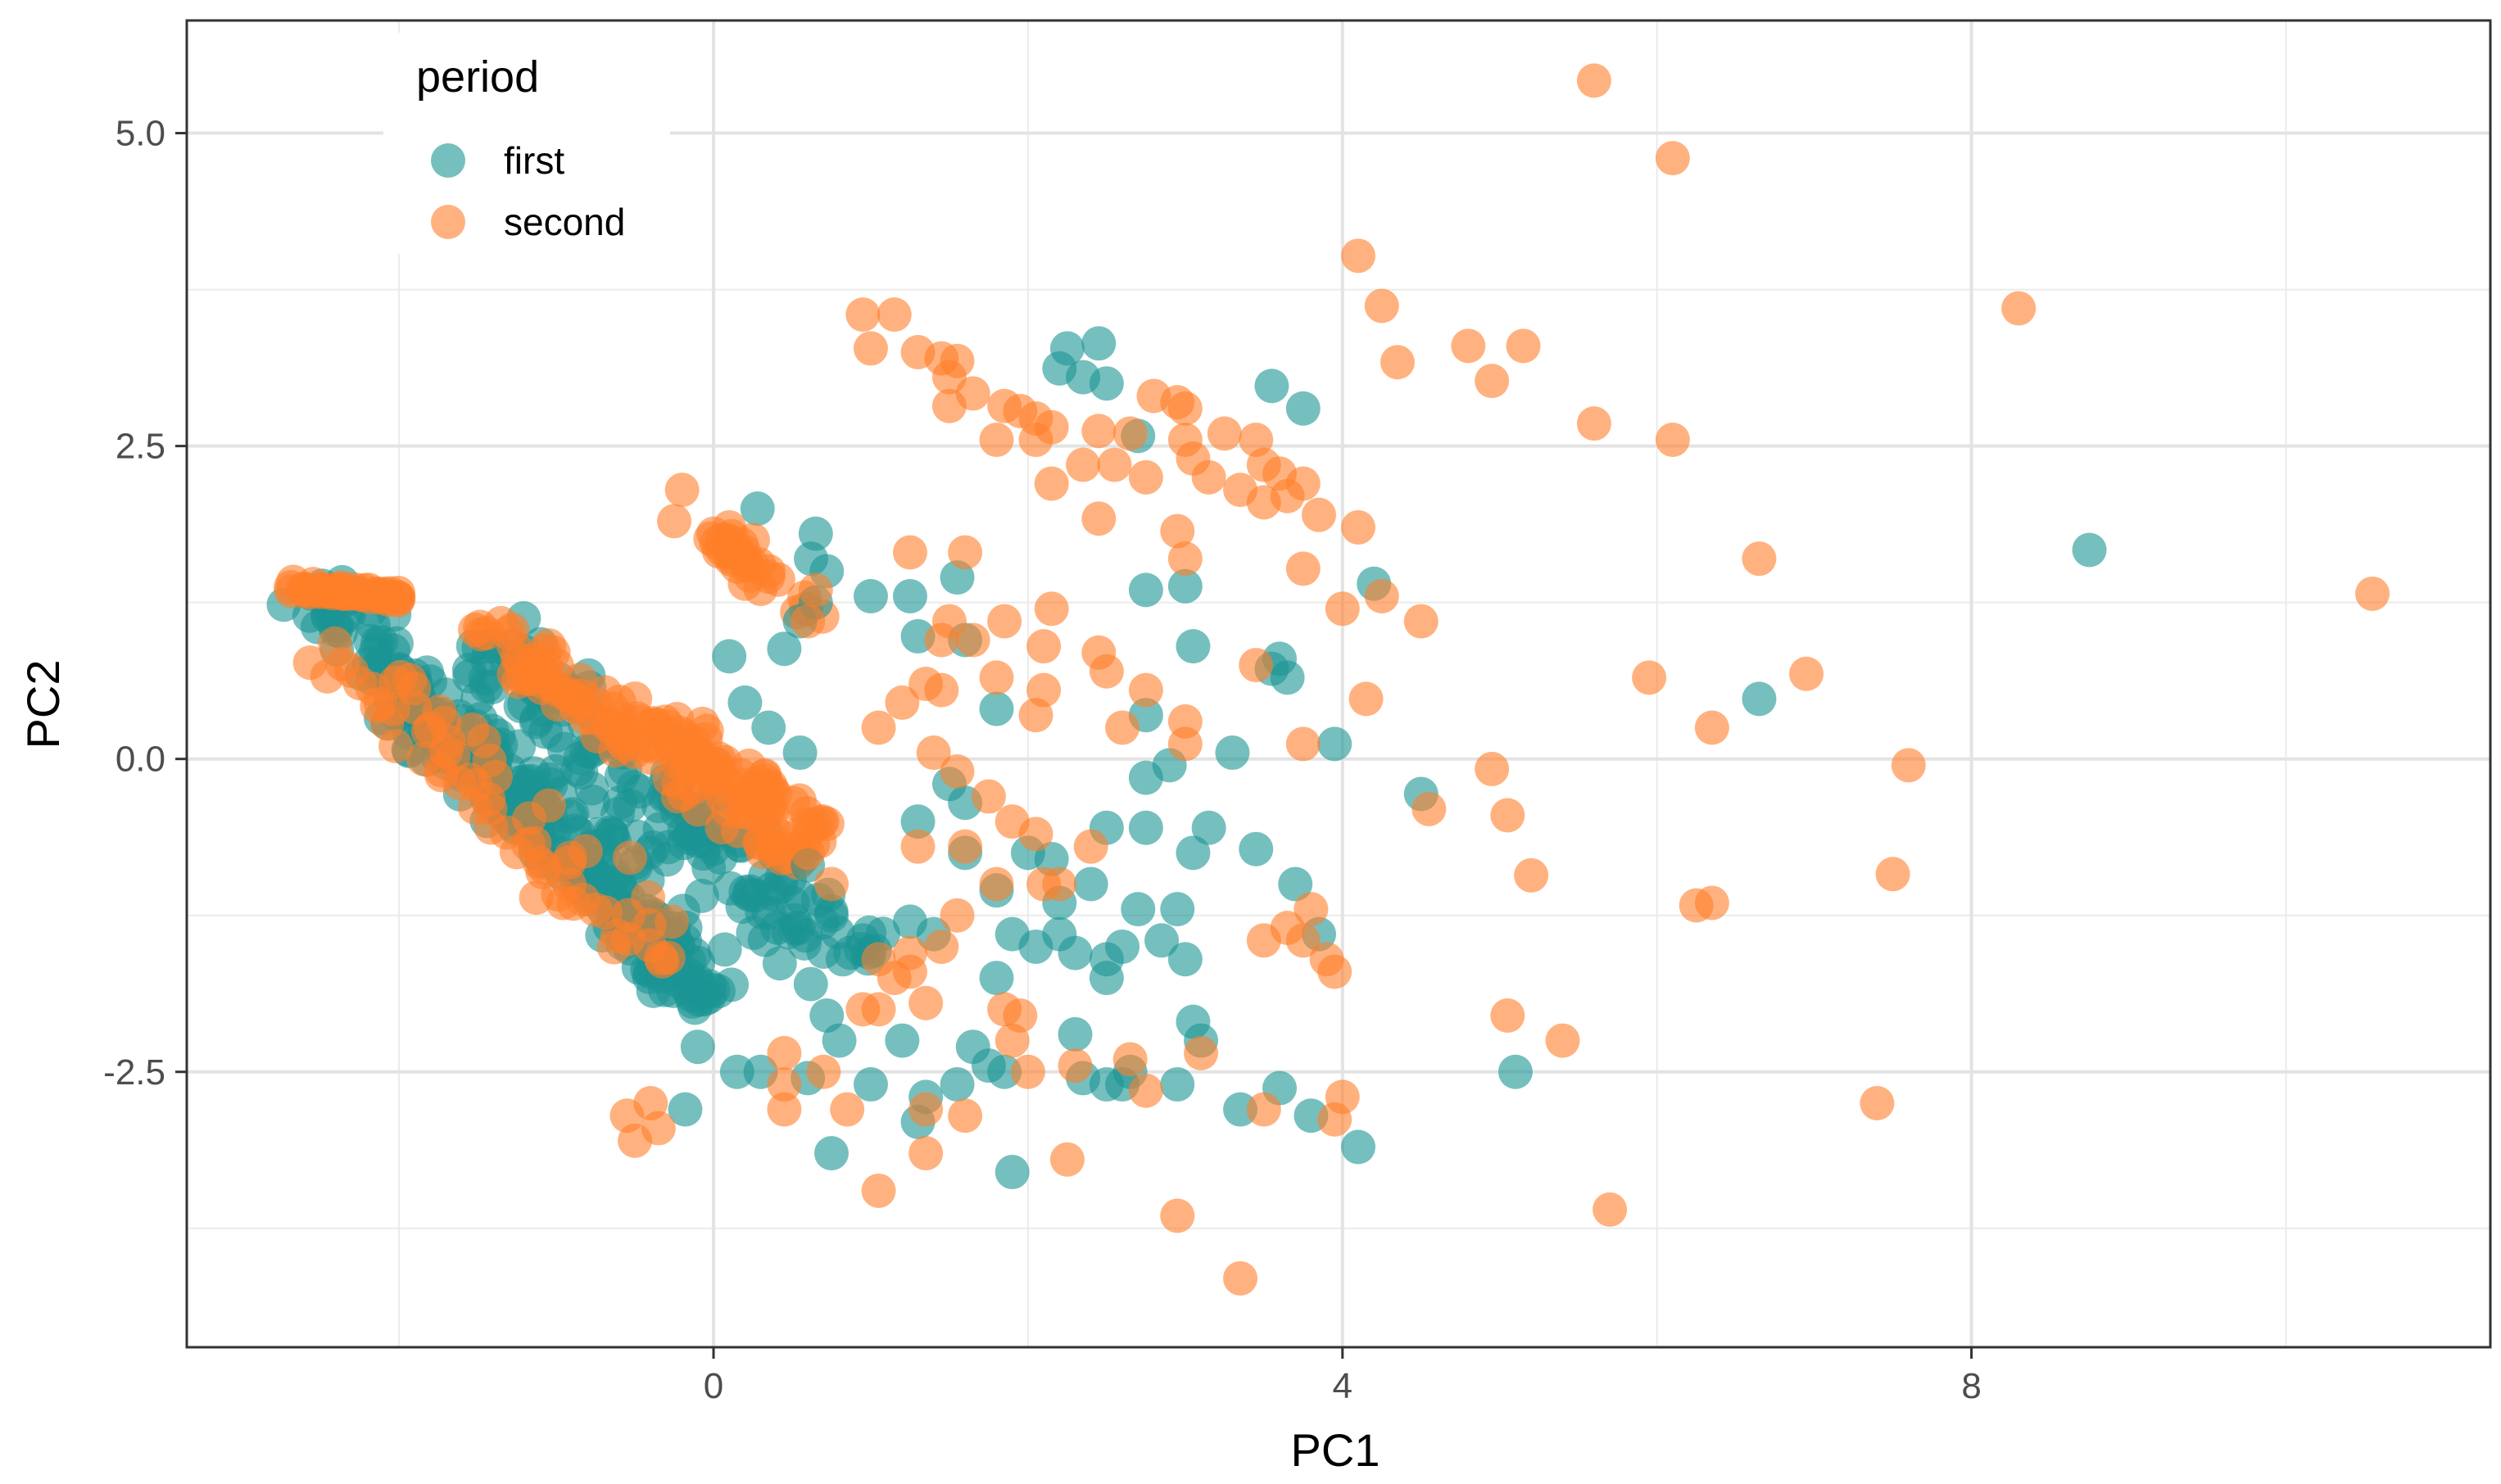 This screenshot has width=2501, height=1484. I want to click on x-axis-title: PC1, so click(1335, 1450).